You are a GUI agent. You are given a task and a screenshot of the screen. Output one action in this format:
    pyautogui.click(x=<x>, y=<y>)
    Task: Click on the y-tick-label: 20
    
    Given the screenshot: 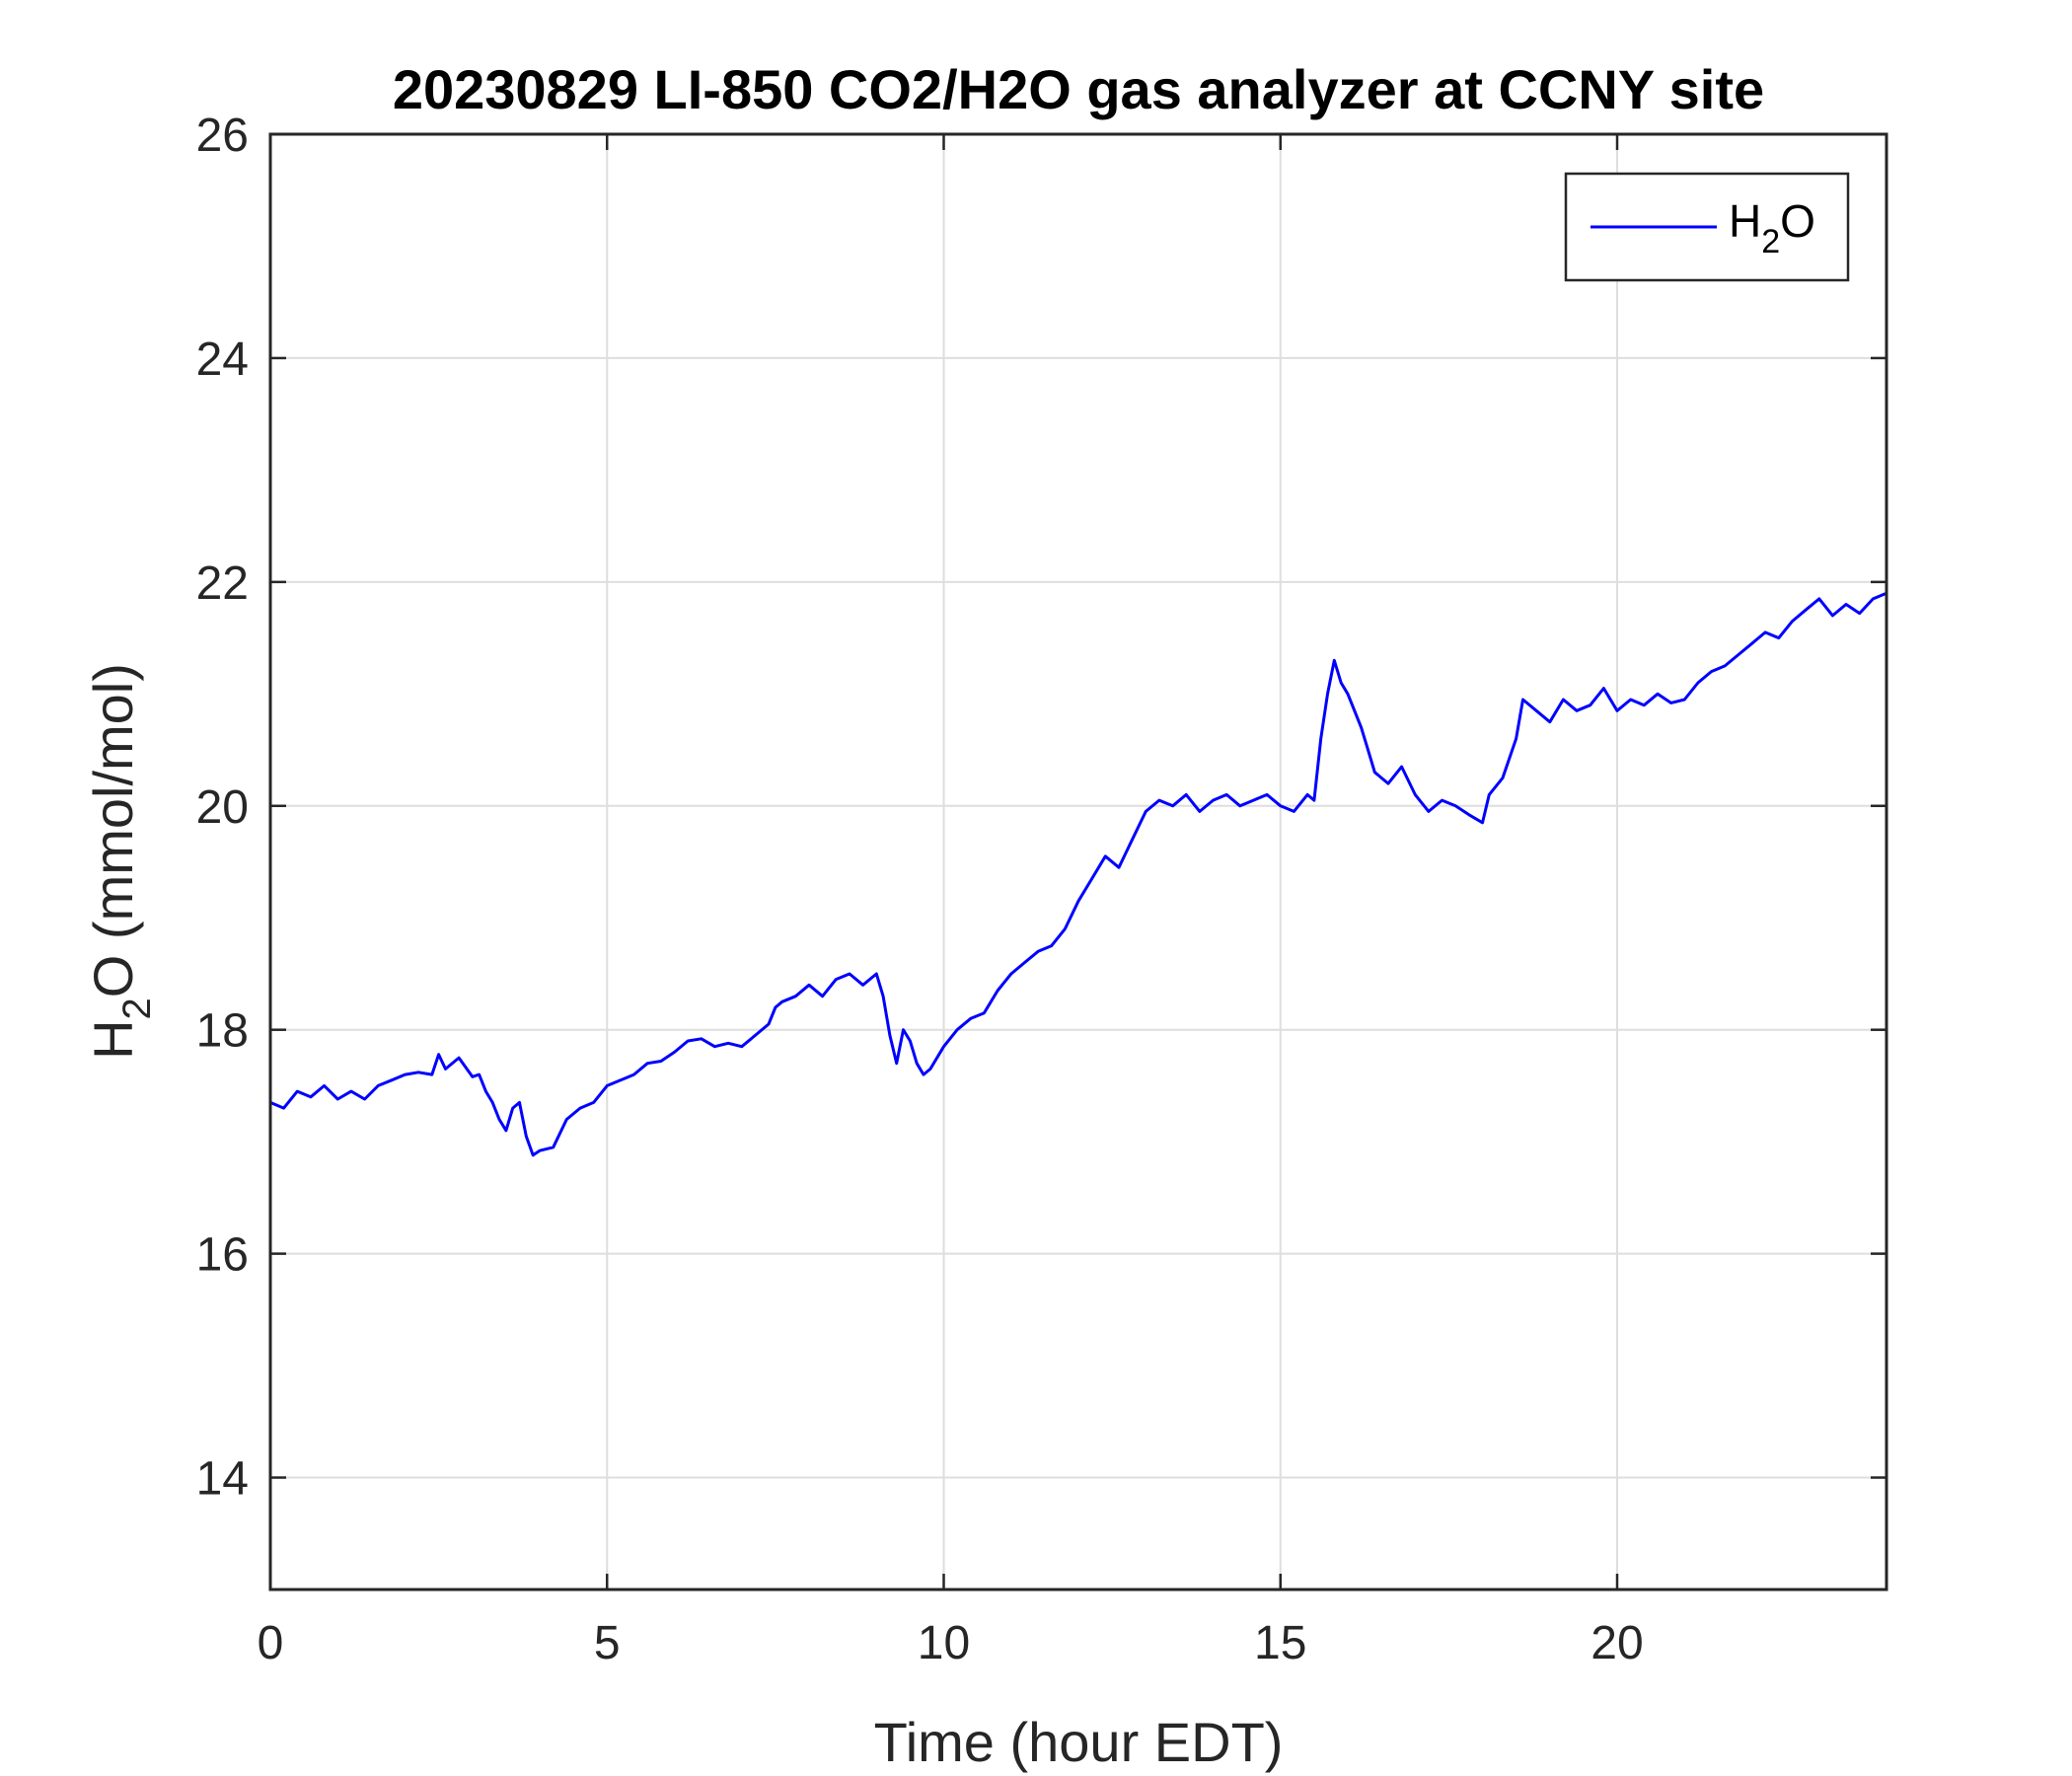 What is the action you would take?
    pyautogui.click(x=223, y=807)
    